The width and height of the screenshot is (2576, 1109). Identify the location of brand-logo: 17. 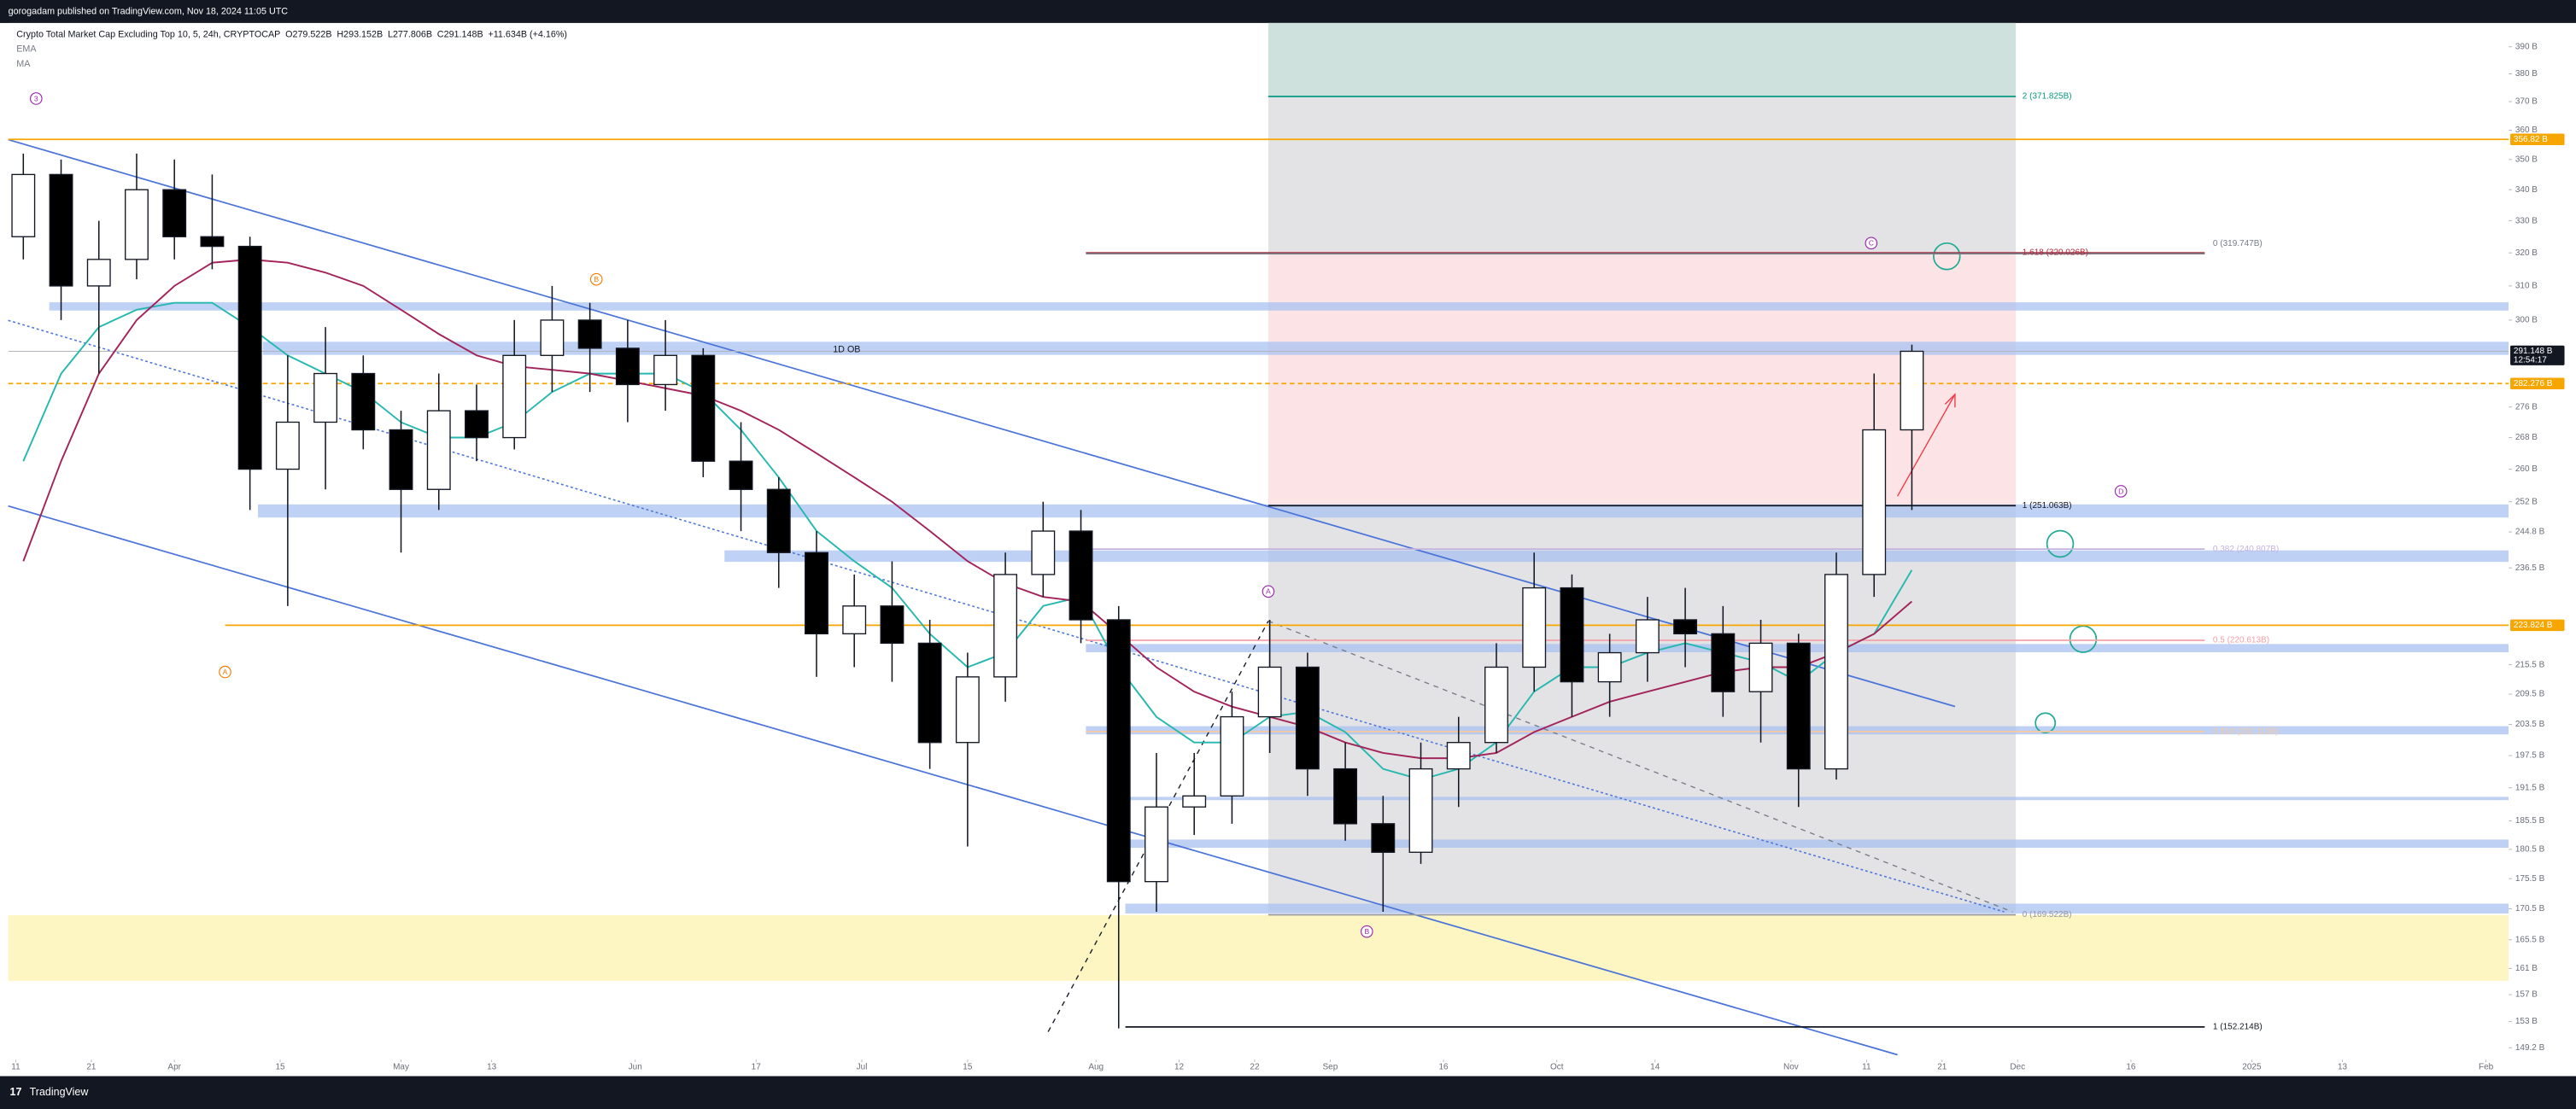
(16, 1092).